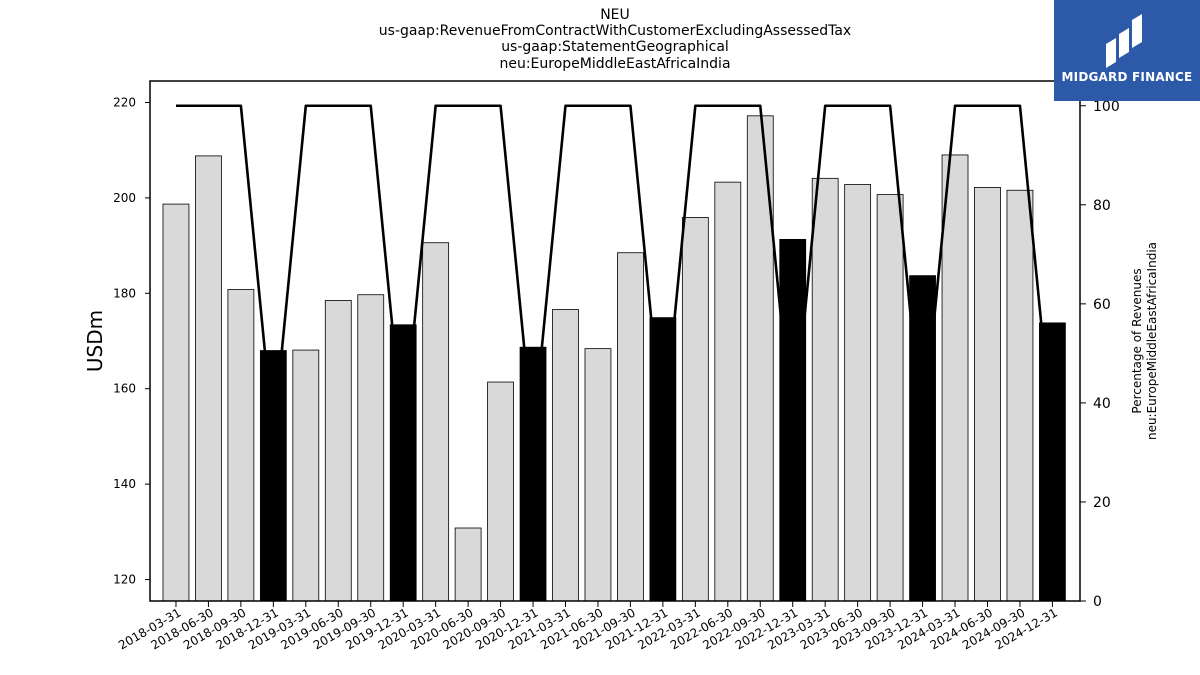 The image size is (1200, 675). I want to click on y-tick-label: 140, so click(124, 484).